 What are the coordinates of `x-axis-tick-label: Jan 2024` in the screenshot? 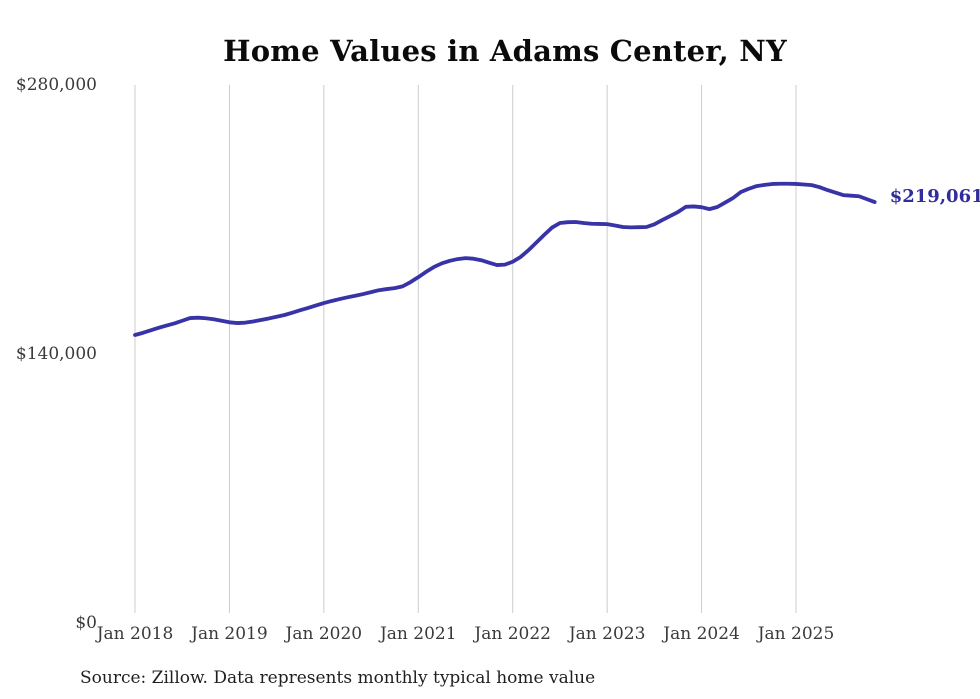 It's located at (701, 634).